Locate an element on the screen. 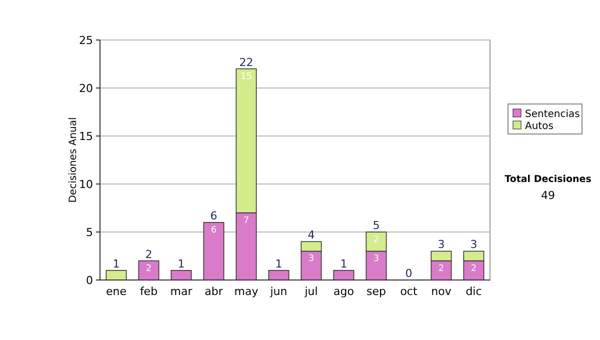 This screenshot has height=340, width=600. data-label: 15 is located at coordinates (246, 77).